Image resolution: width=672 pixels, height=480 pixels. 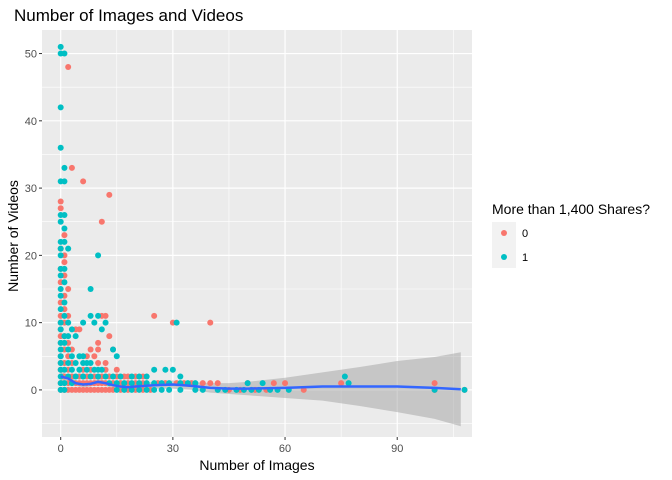 What do you see at coordinates (397, 449) in the screenshot?
I see `x-tick-label: 90` at bounding box center [397, 449].